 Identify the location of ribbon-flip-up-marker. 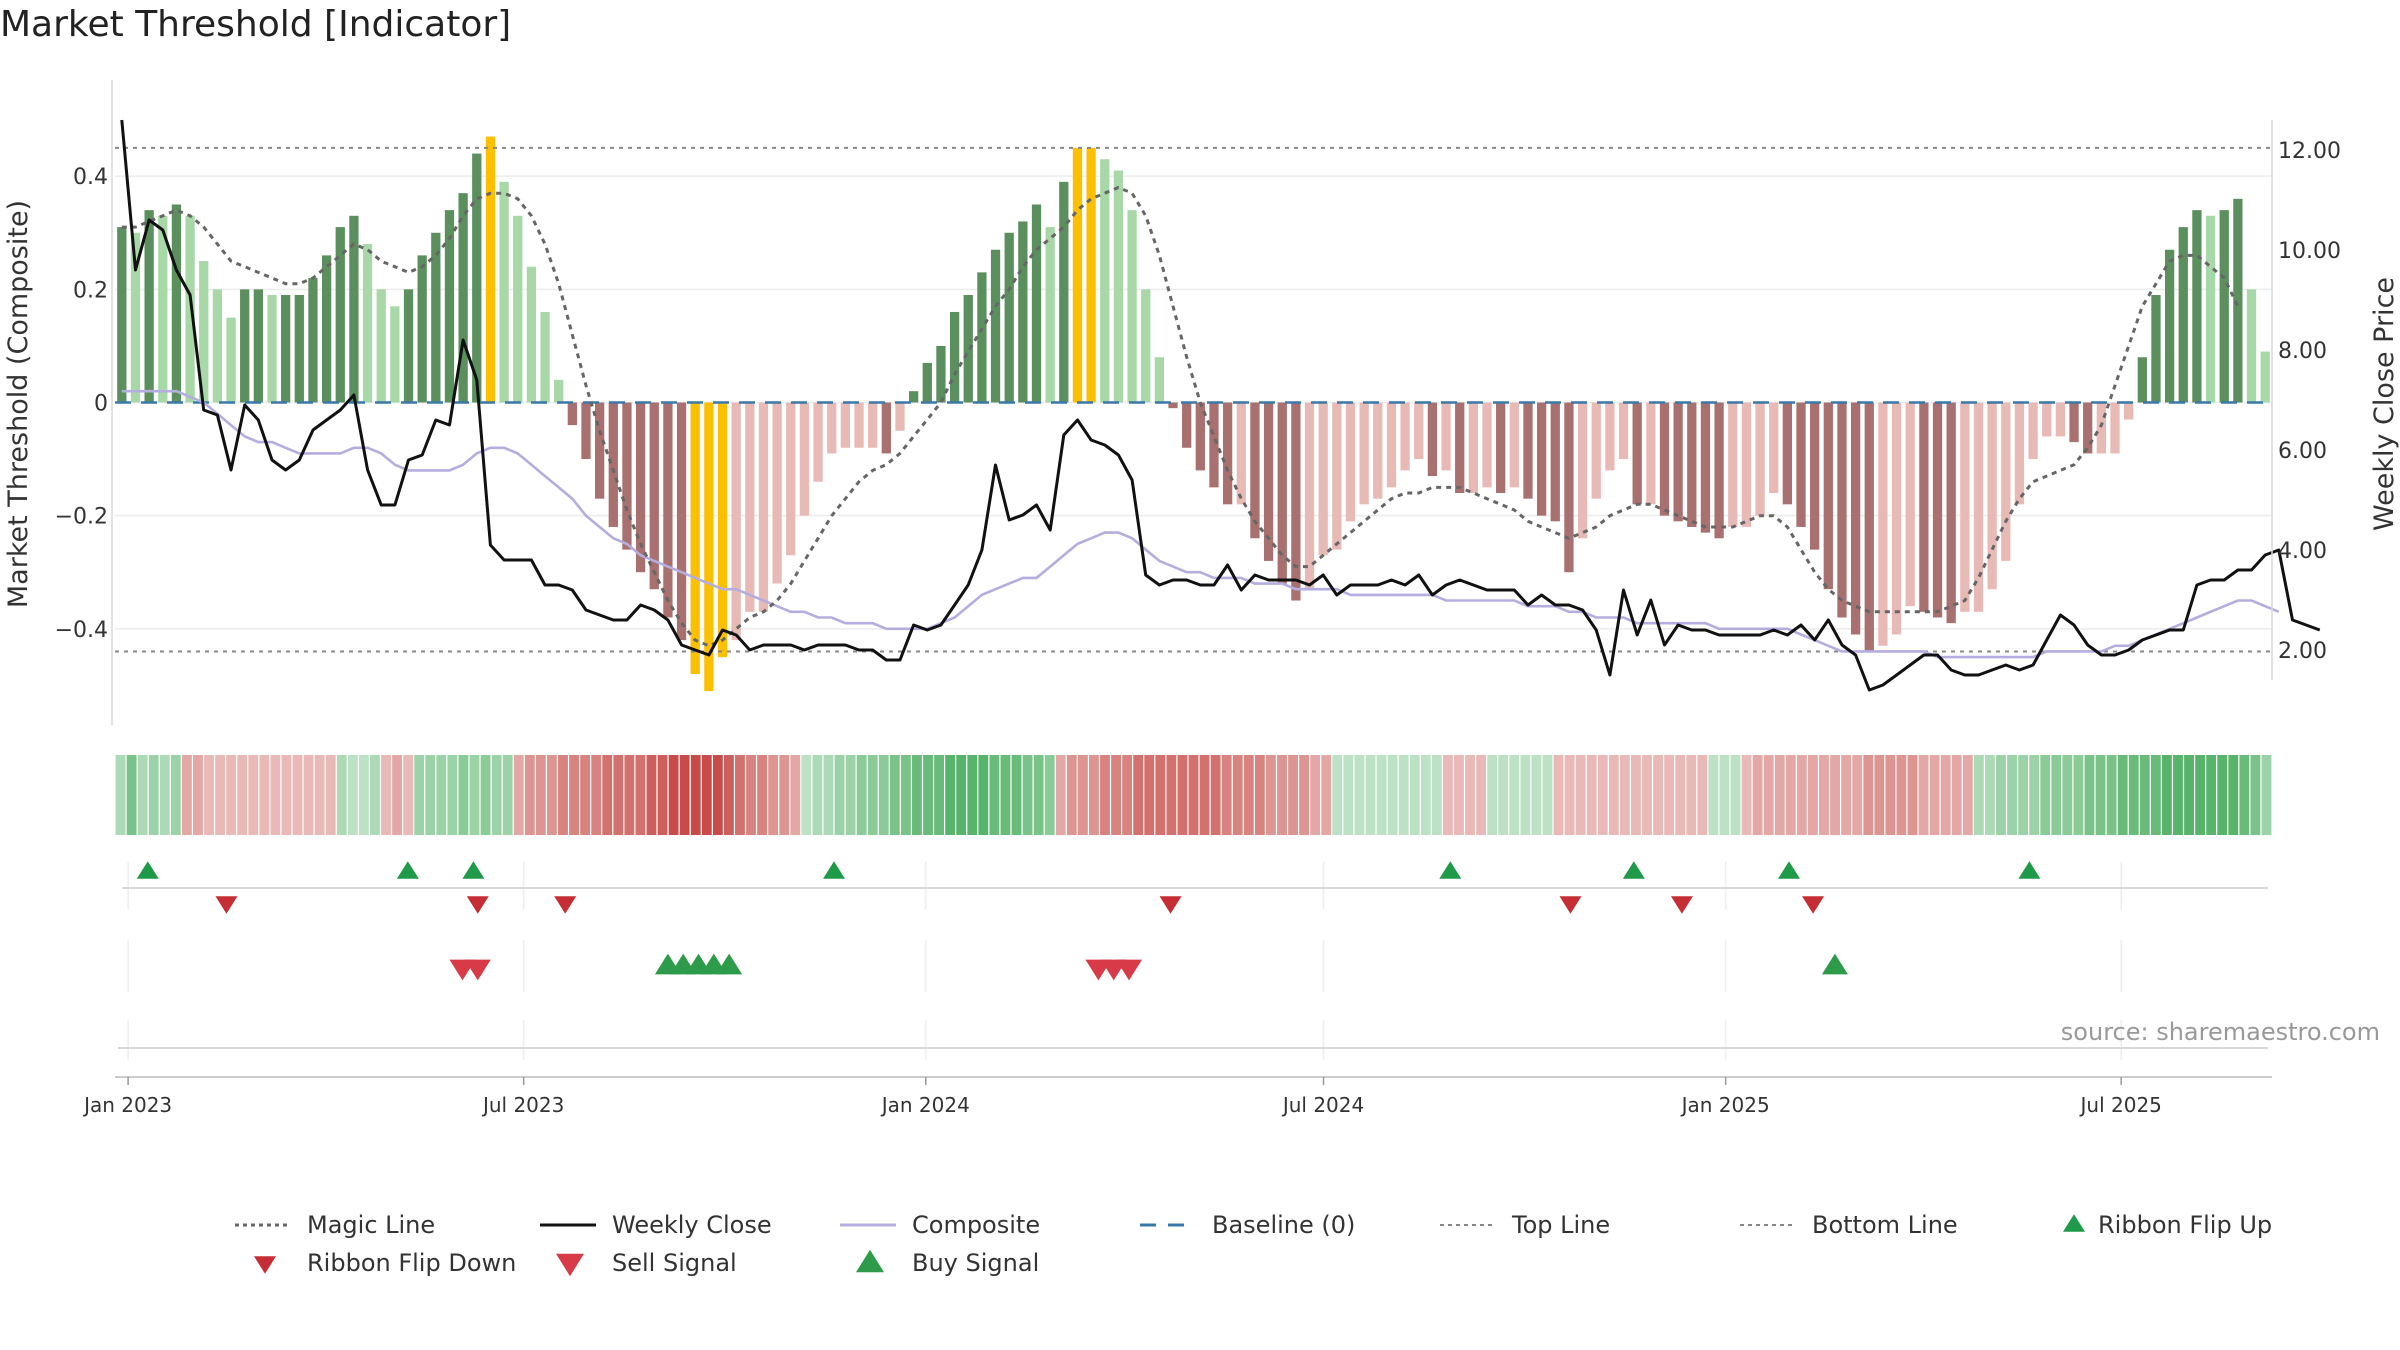
(147, 870).